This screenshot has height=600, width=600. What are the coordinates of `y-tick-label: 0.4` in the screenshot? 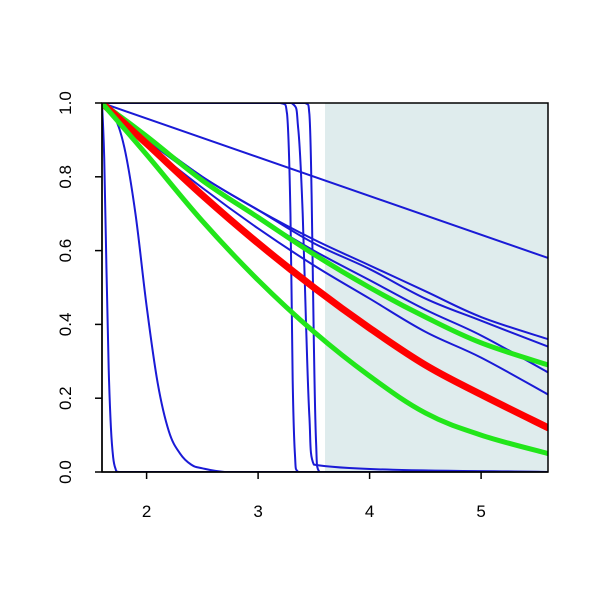 It's located at (65, 325).